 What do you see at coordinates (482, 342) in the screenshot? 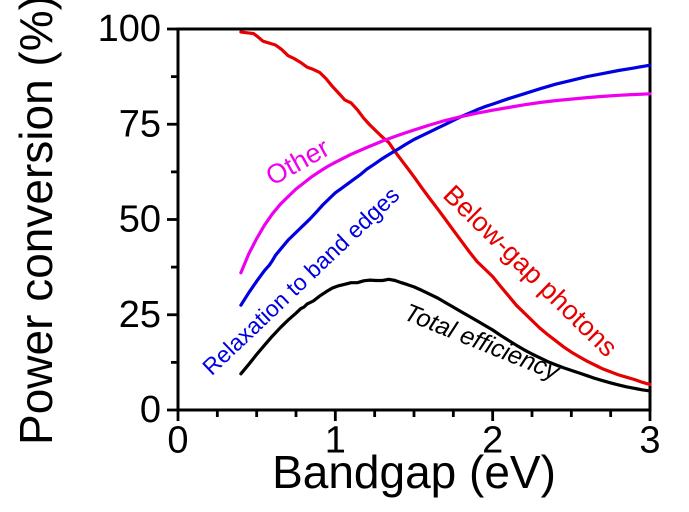
I see `curve-label-total-efficiency: Total efficiency` at bounding box center [482, 342].